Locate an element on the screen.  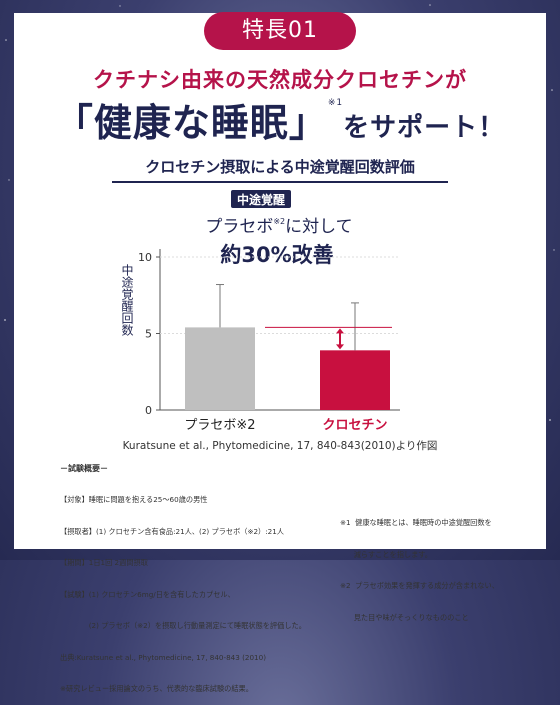
note-line: (2) プラセボ（※2）を摂取し行動量測定にて睡眠状態を評価した。 is located at coordinates (183, 625).